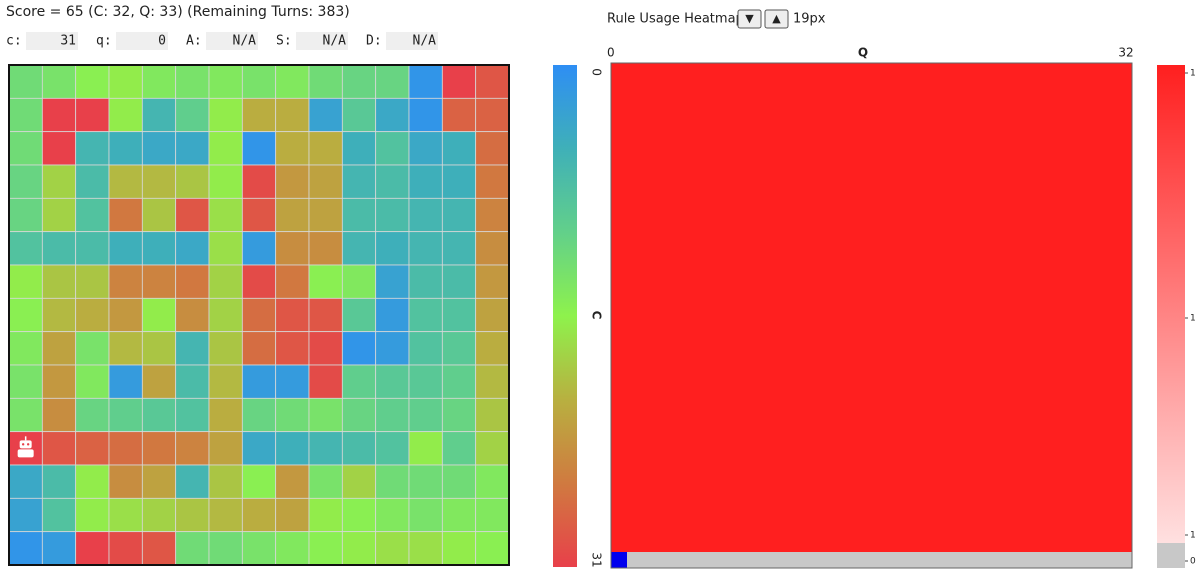 The height and width of the screenshot is (576, 1200). Describe the element at coordinates (374, 41) in the screenshot. I see `field-label: D:` at that location.